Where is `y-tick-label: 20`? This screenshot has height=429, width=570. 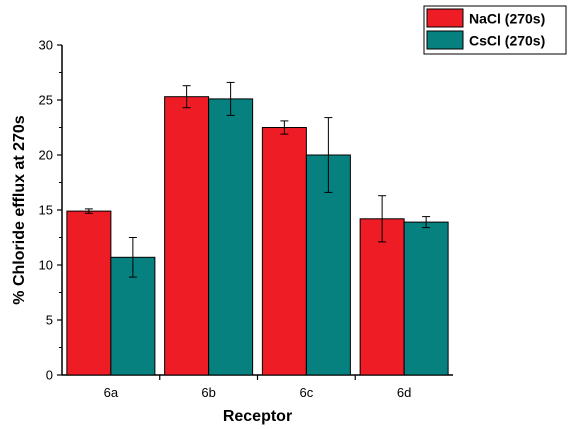 y-tick-label: 20 is located at coordinates (46, 155).